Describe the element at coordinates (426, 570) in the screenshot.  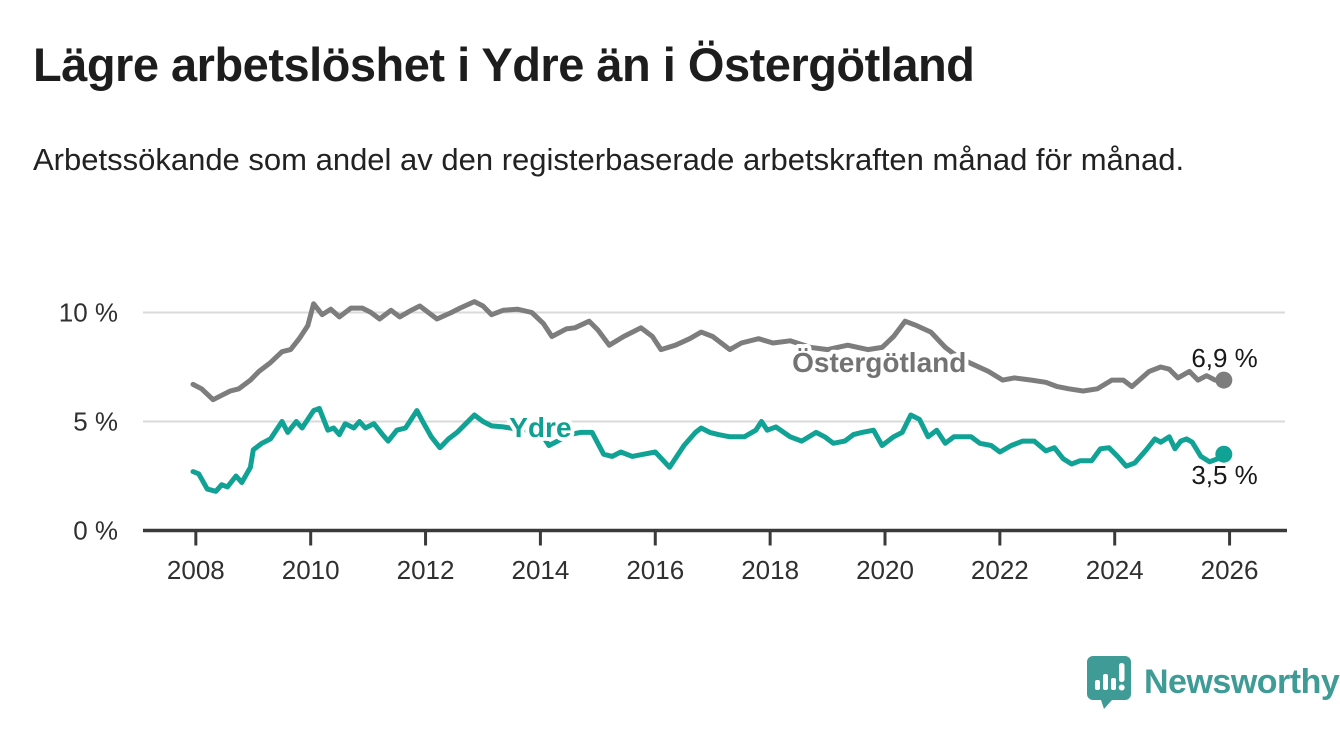
I see `x-tick-label: 2012` at that location.